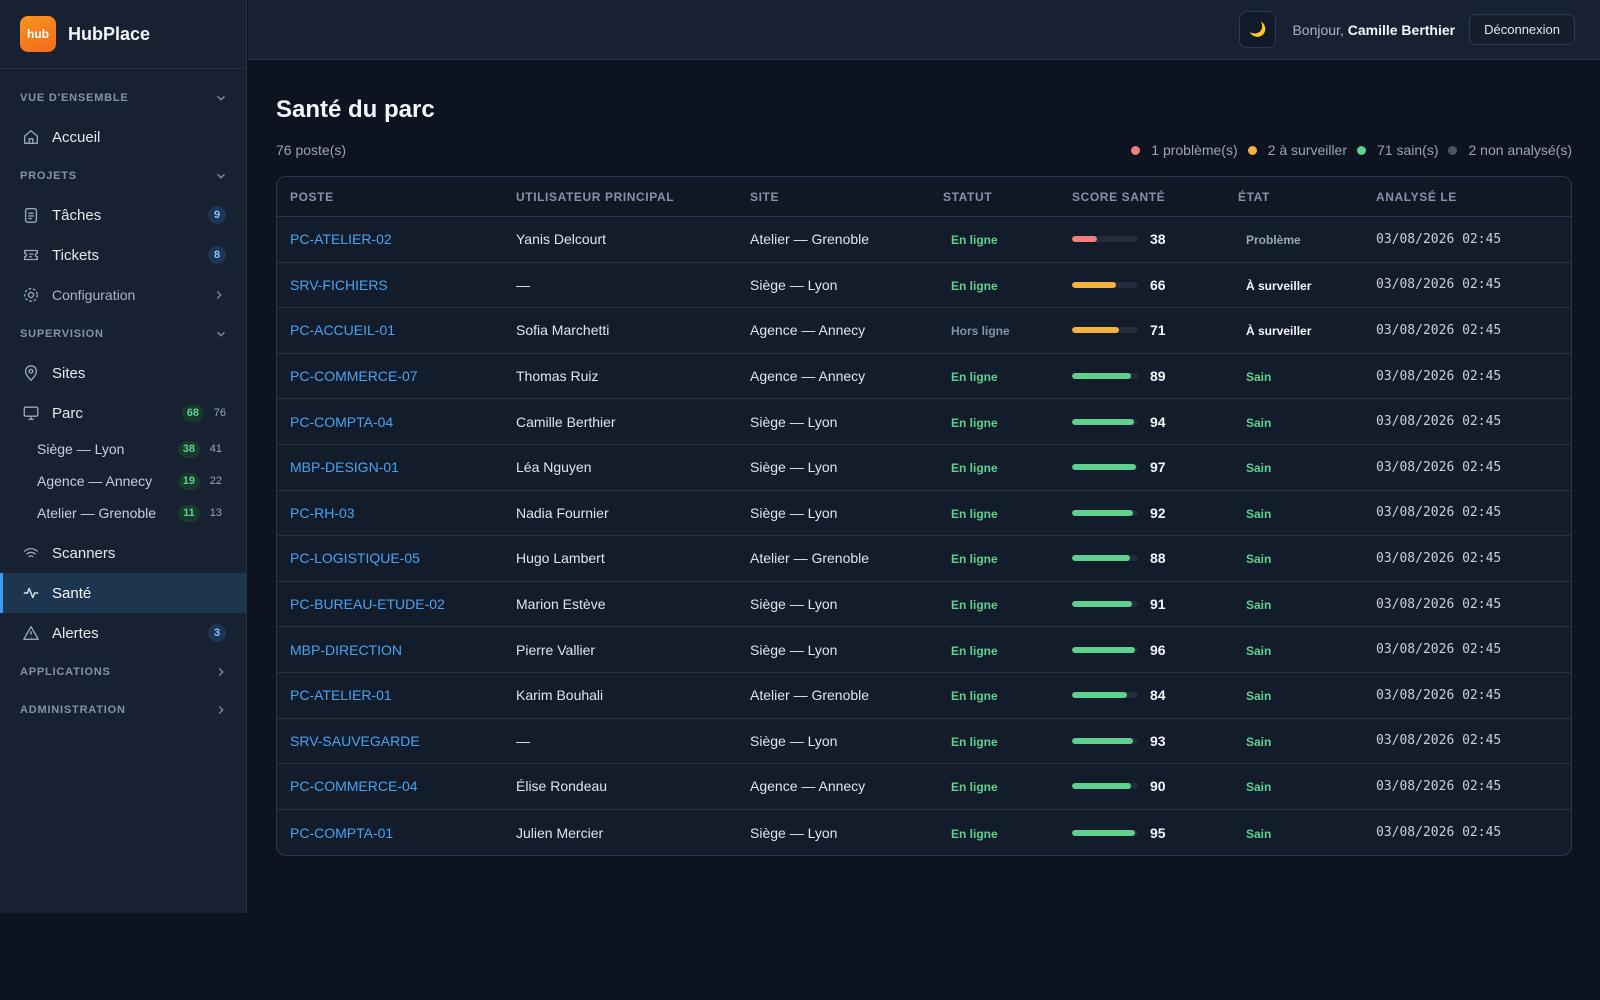  What do you see at coordinates (346, 649) in the screenshot?
I see `poste-link: MBP-DIRECTION` at bounding box center [346, 649].